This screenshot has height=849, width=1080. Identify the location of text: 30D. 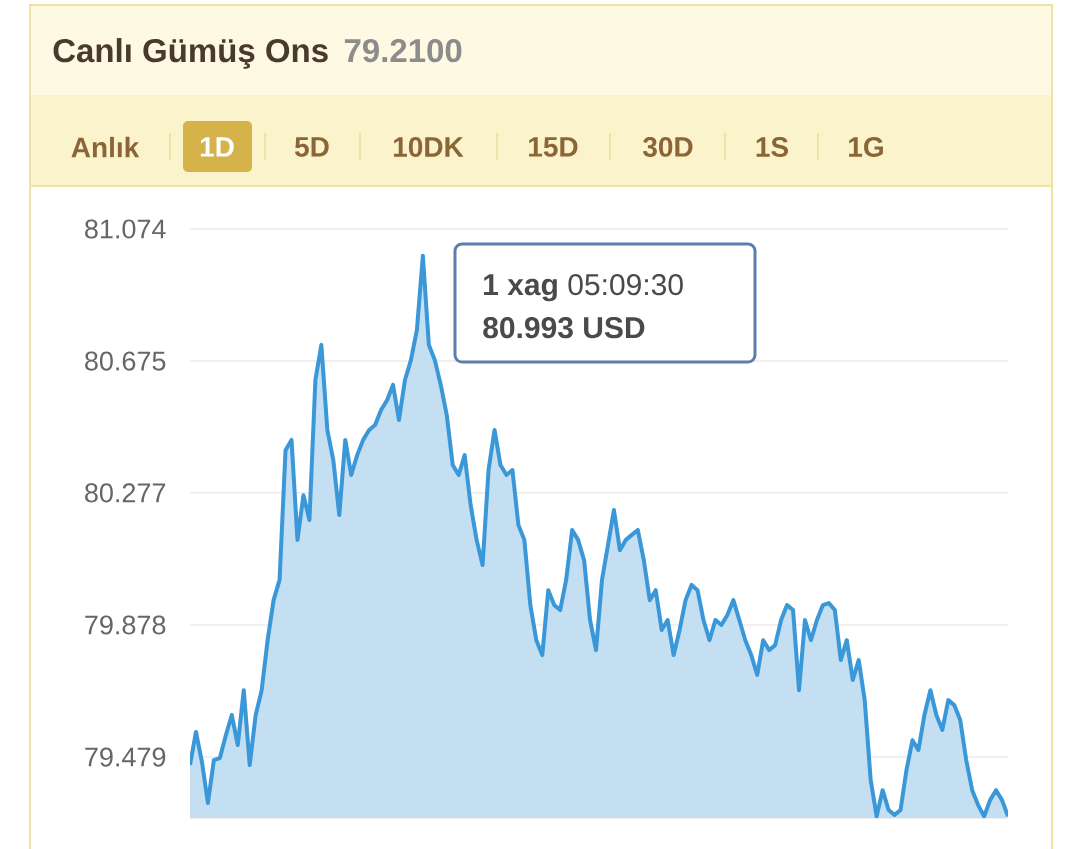
(667, 147).